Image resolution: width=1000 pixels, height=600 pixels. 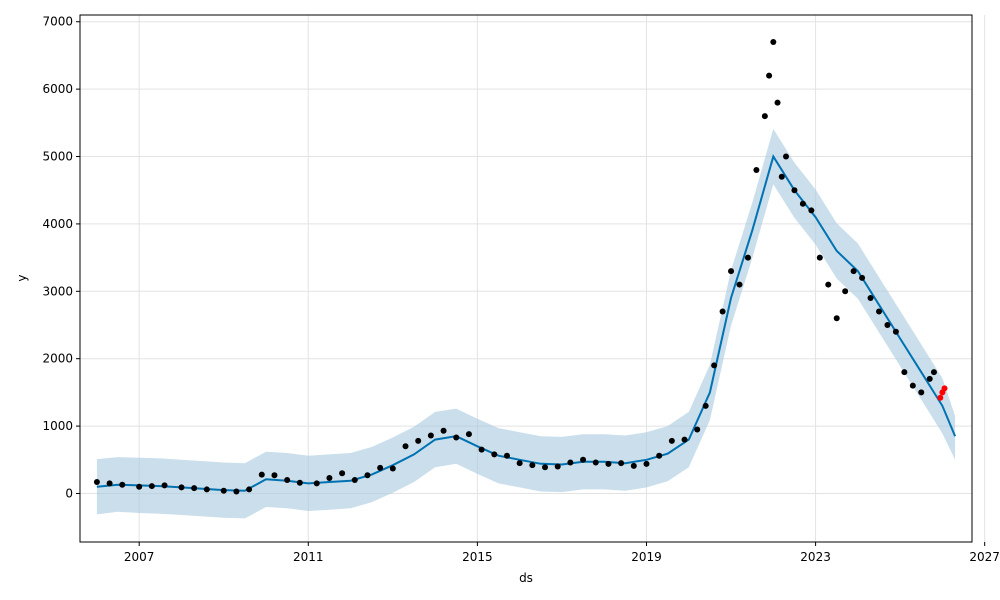 What do you see at coordinates (69, 493) in the screenshot?
I see `y-tick-label: 0` at bounding box center [69, 493].